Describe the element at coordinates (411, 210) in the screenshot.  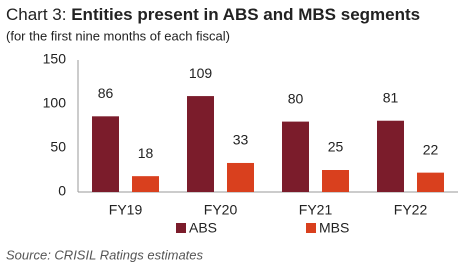
I see `x-tick-label: FY22` at that location.